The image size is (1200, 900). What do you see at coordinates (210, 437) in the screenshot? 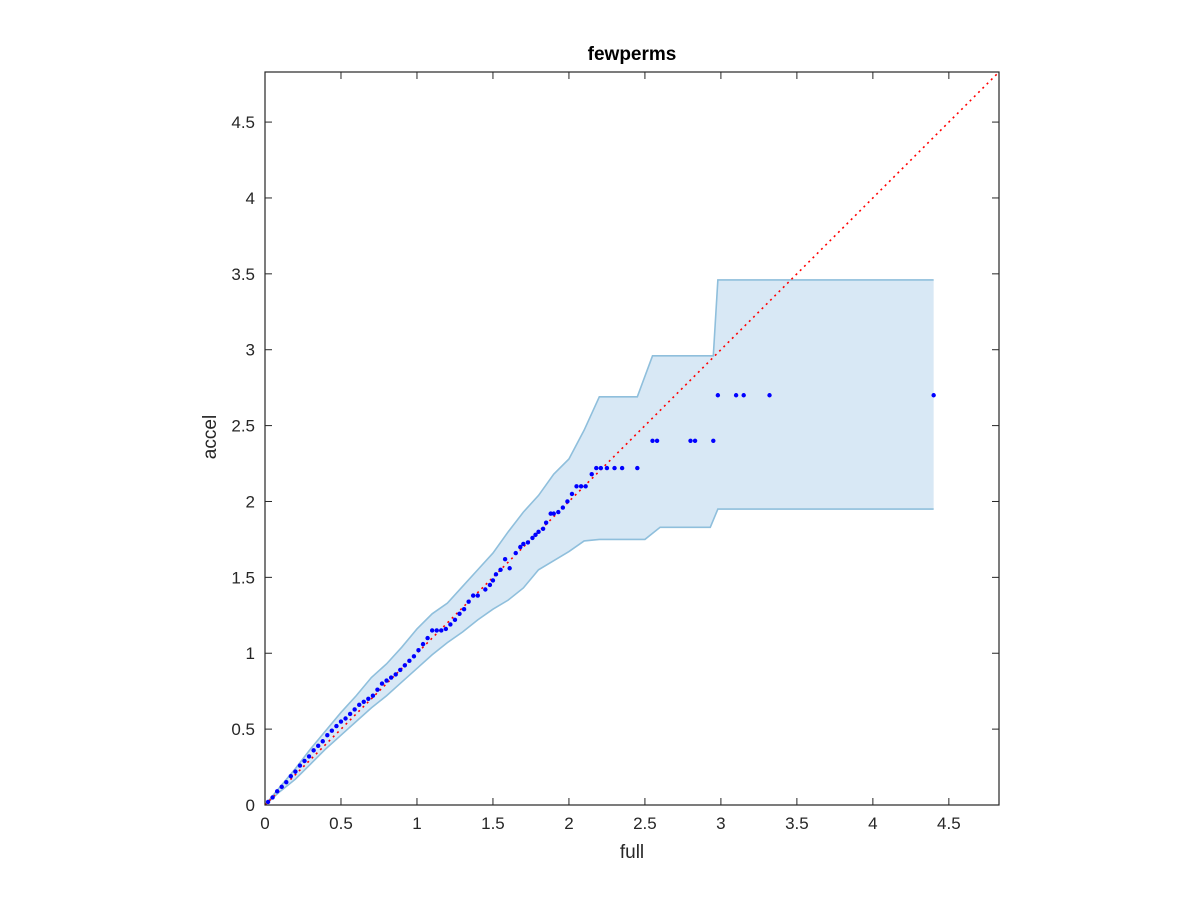
I see `y-axis-label: accel` at bounding box center [210, 437].